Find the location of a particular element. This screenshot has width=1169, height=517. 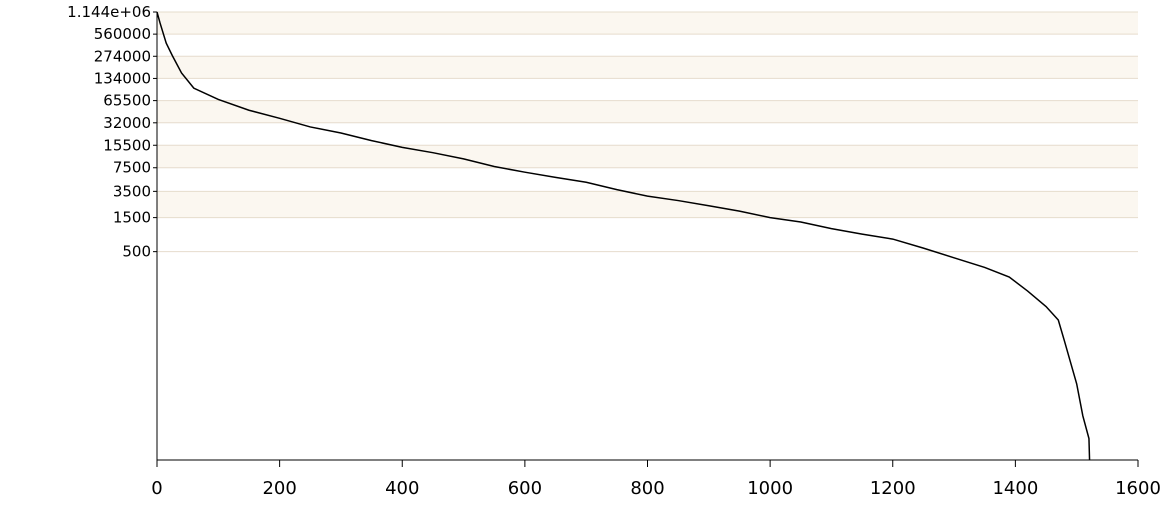

x-tick-label: 1200 is located at coordinates (893, 488).